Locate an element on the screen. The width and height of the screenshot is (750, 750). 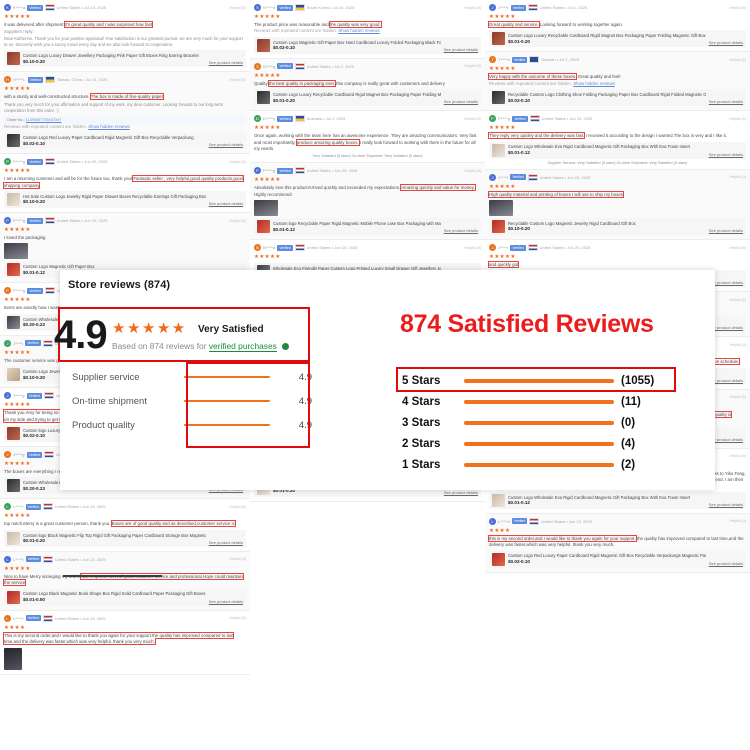
product-title: Custom Logo Magnetic Gift Paper Box is located at coordinates (59, 267).